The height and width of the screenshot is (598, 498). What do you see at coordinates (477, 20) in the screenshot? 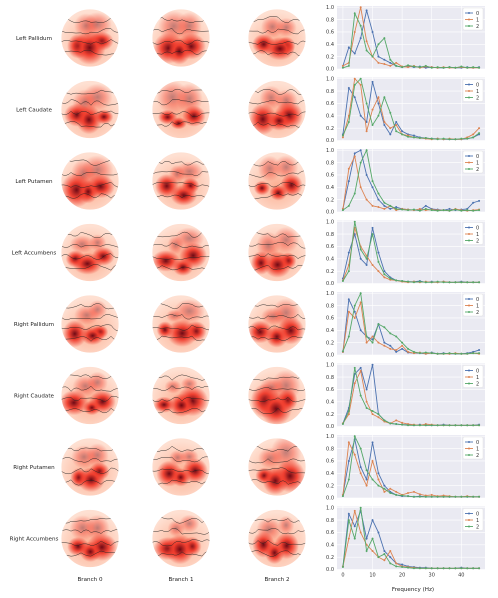
I see `legend-label: 1` at bounding box center [477, 20].